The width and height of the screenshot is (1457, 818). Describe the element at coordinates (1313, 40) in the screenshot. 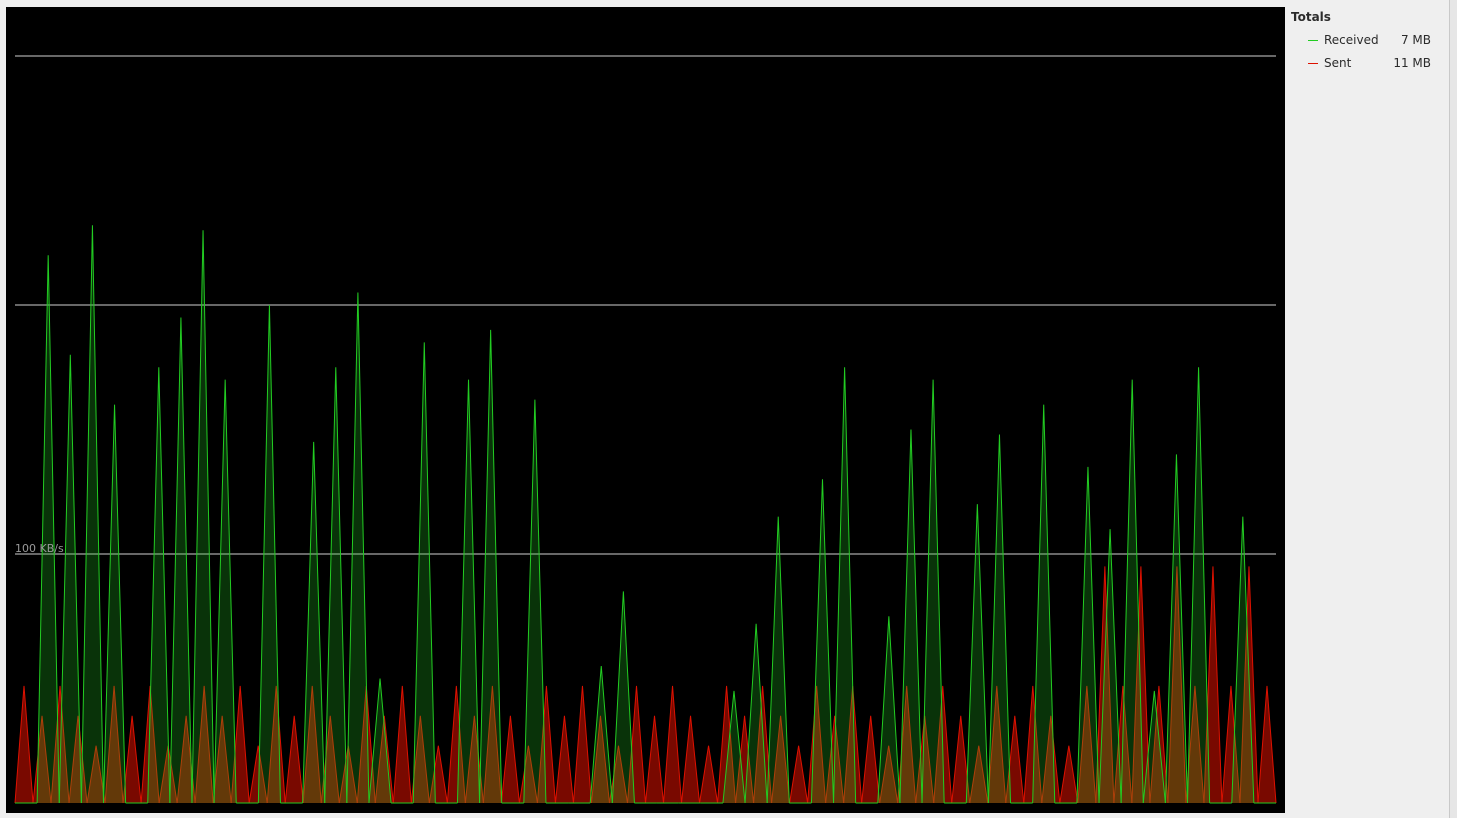

I see `received-color-swatch` at that location.